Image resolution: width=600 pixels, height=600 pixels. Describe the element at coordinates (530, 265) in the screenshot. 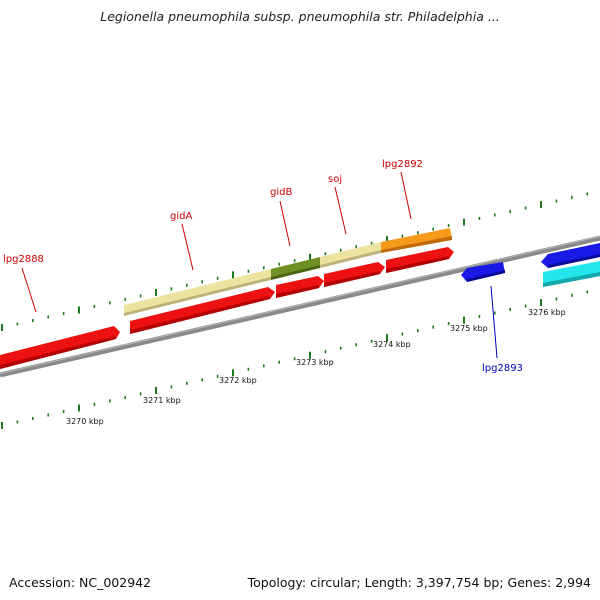

I see `reverse-genes` at that location.